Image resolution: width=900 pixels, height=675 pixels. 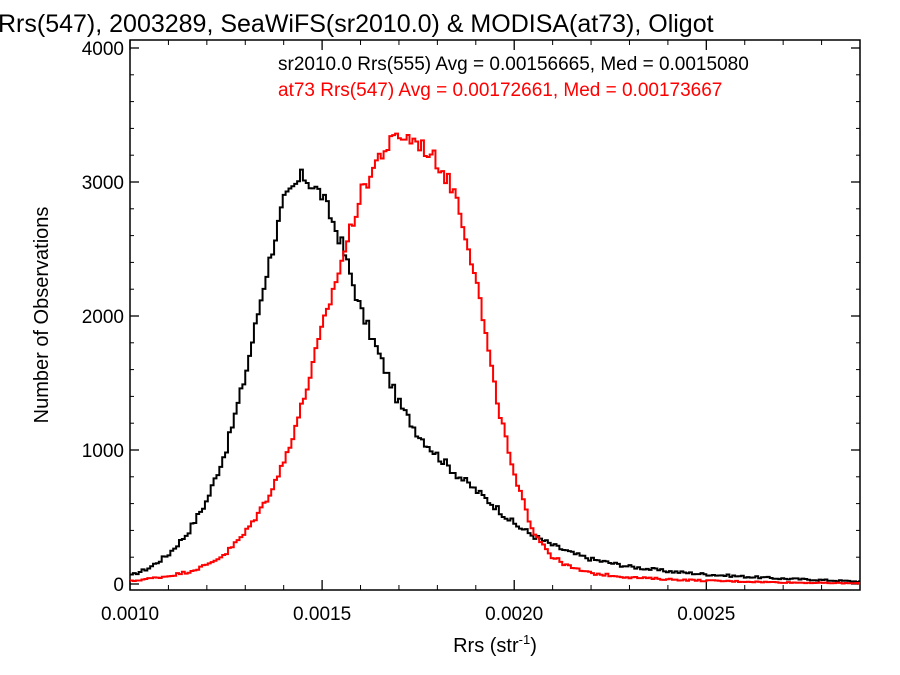 I want to click on y-axis-label: Number of Observations, so click(x=42, y=315).